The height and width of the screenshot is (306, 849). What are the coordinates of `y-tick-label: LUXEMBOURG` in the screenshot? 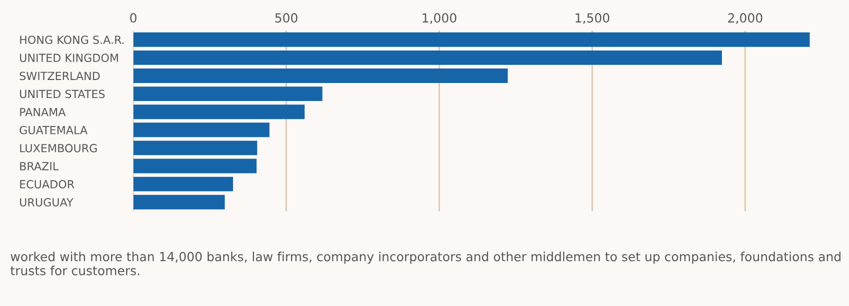 It's located at (58, 148).